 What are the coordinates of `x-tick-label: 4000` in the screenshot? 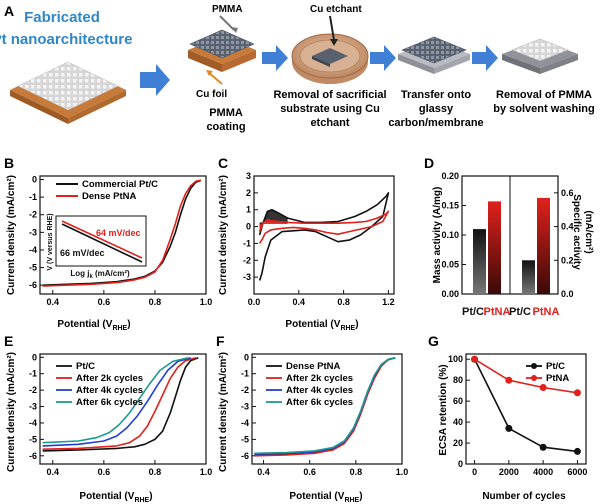 It's located at (543, 472).